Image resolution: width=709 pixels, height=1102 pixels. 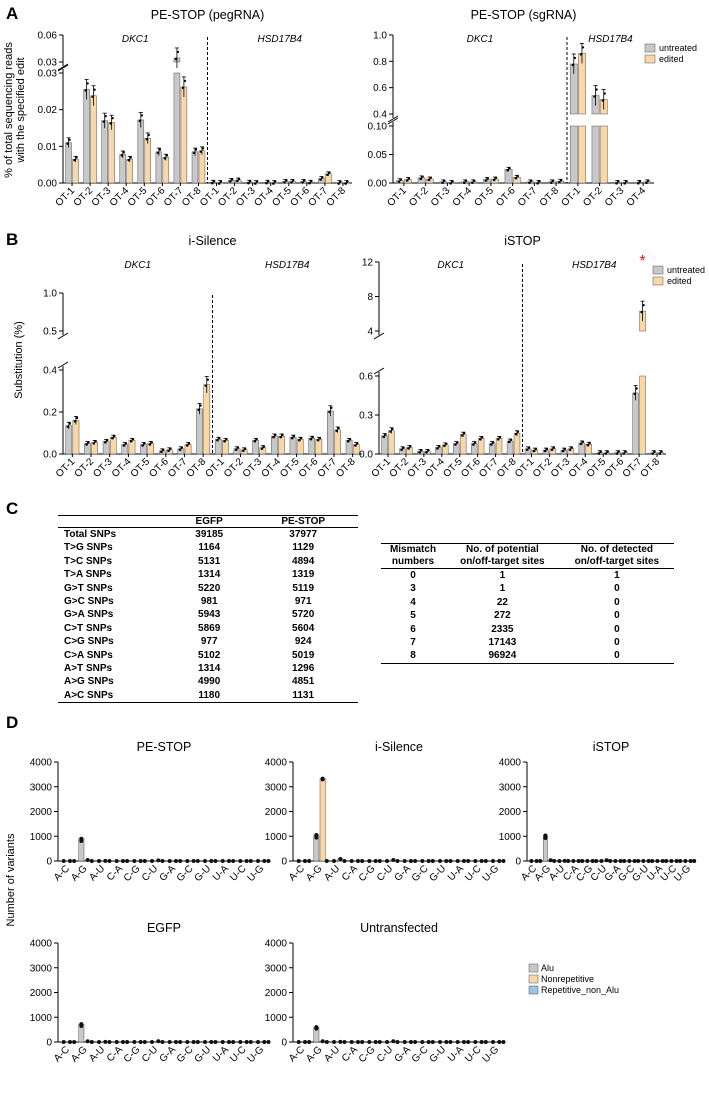 I want to click on x-tick-label: A-U, so click(x=97, y=1054).